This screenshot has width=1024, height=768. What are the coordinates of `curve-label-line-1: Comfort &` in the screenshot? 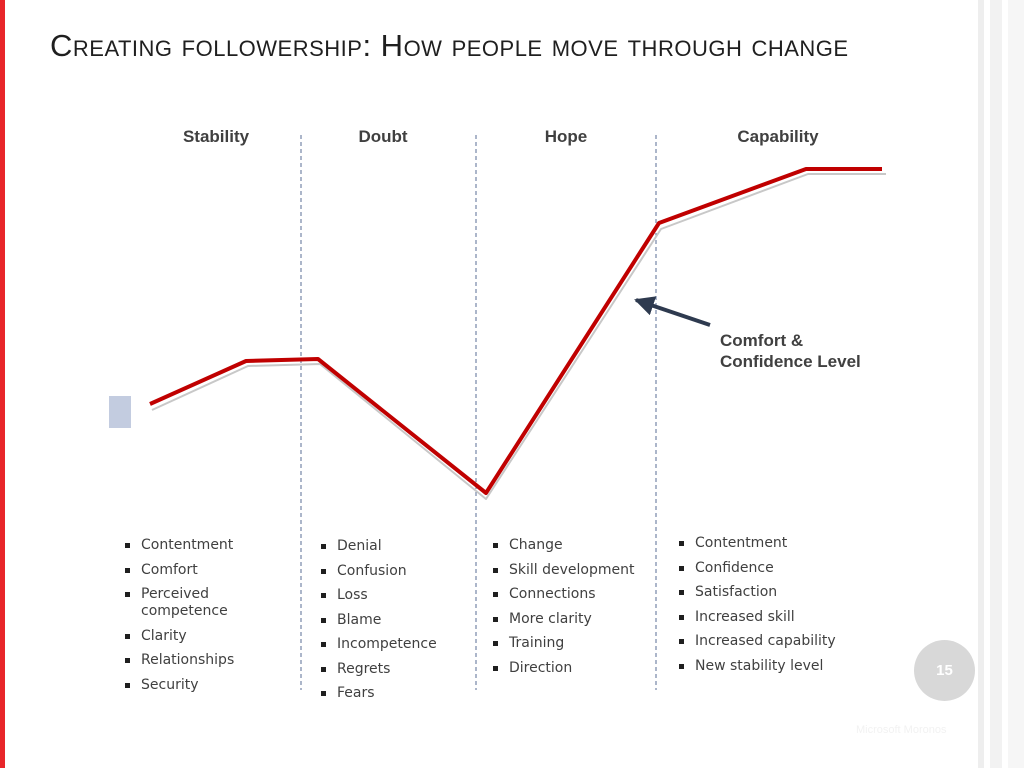 It's located at (762, 340).